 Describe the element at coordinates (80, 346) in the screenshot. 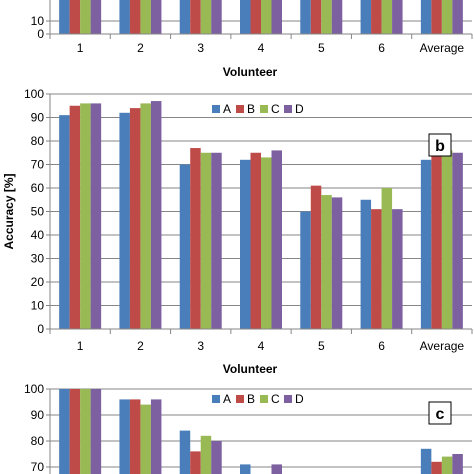

I see `x-tick-label-b-1: 1` at that location.